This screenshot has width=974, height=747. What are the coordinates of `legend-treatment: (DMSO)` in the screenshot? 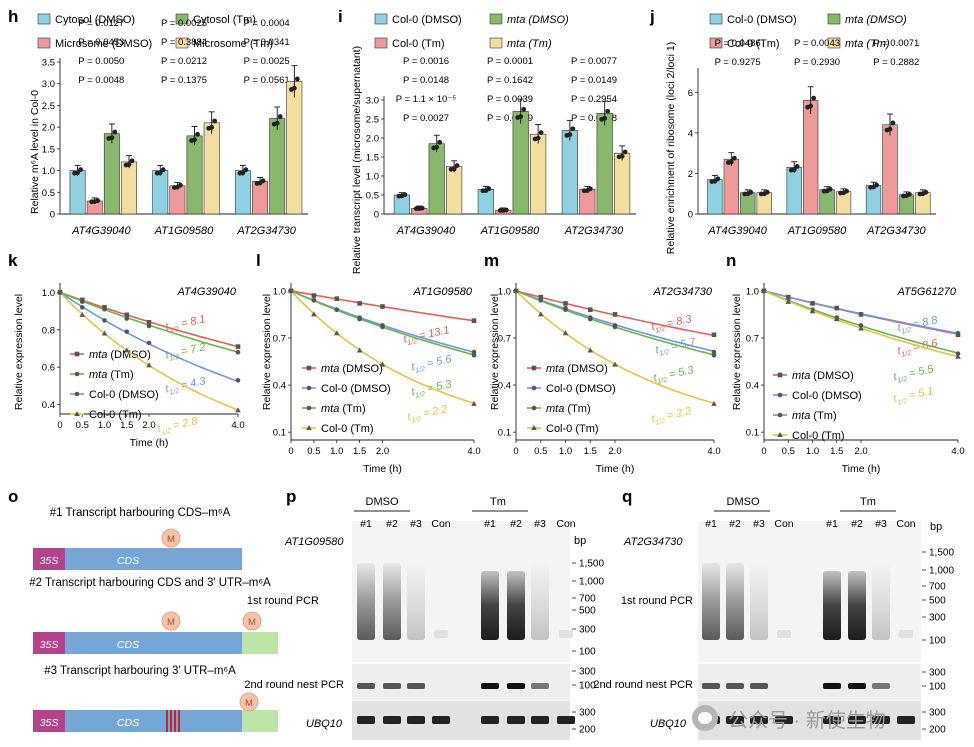 It's located at (593, 389).